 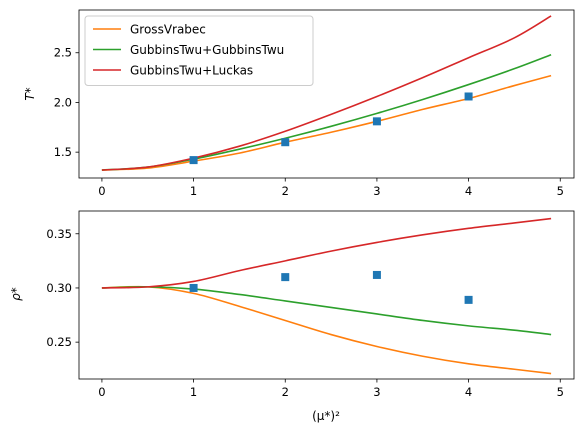 What do you see at coordinates (30, 93) in the screenshot?
I see `top-y-axis-label: T*` at bounding box center [30, 93].